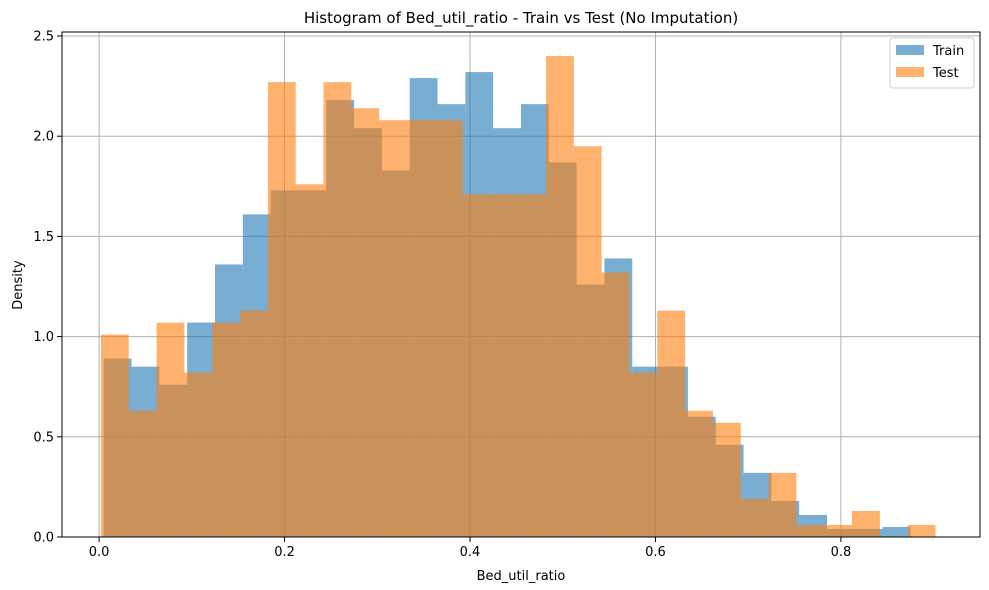 The image size is (989, 590). What do you see at coordinates (43, 37) in the screenshot?
I see `y-tick-label: 2.5` at bounding box center [43, 37].